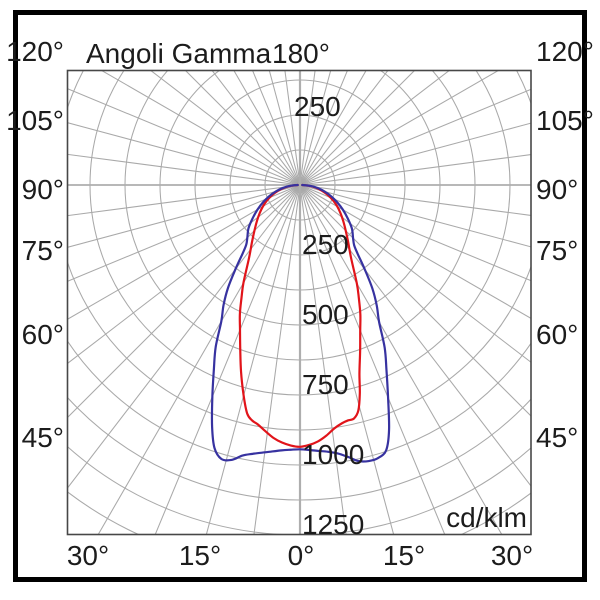 The image size is (600, 600). What do you see at coordinates (325, 314) in the screenshot?
I see `radial-value-label: 500` at bounding box center [325, 314].